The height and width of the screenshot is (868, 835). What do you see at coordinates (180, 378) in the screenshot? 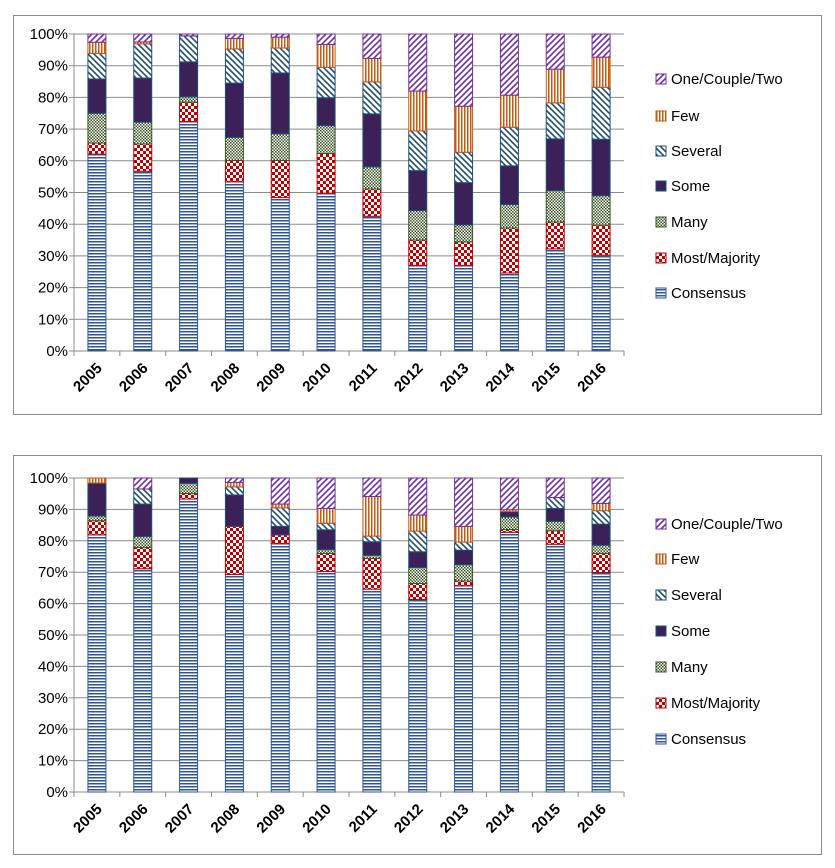
I see `x-tick-label: 2007` at bounding box center [180, 378].